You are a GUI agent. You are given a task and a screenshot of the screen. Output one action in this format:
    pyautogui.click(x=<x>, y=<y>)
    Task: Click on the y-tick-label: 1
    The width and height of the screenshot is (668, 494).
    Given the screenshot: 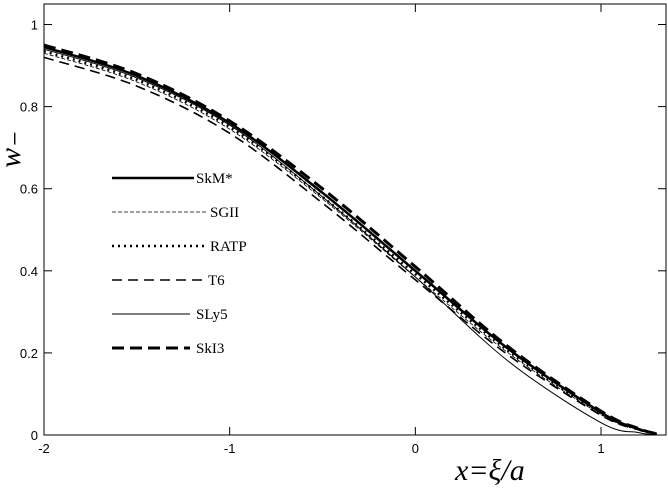 What is the action you would take?
    pyautogui.click(x=34, y=25)
    